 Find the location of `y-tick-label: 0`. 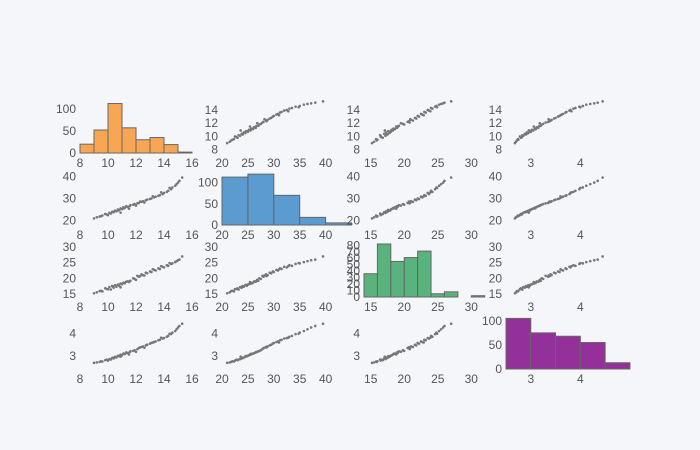

y-tick-label: 0 is located at coordinates (498, 369).